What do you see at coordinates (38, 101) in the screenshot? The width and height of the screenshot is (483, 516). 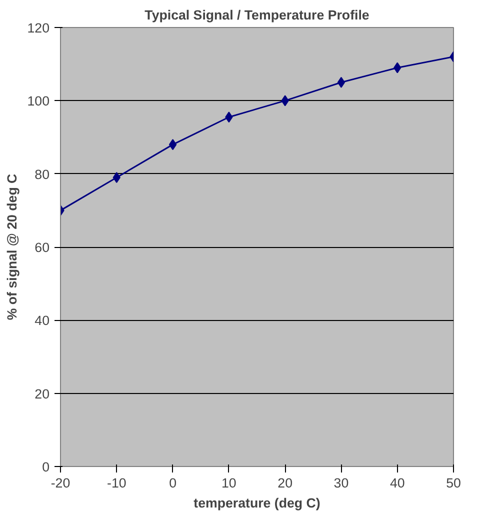 I see `y-tick-label: 100` at bounding box center [38, 101].